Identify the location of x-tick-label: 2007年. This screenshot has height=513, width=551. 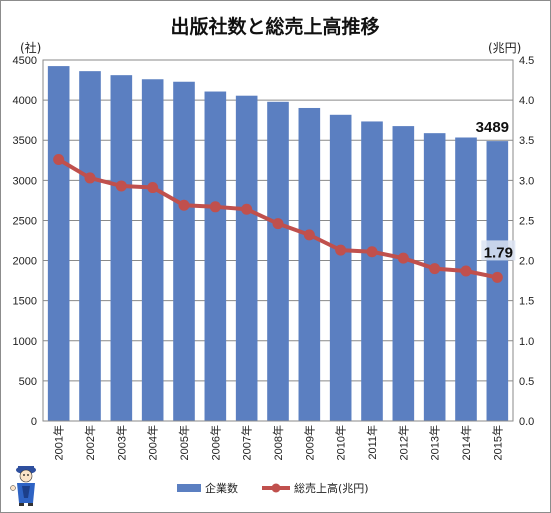
(247, 442).